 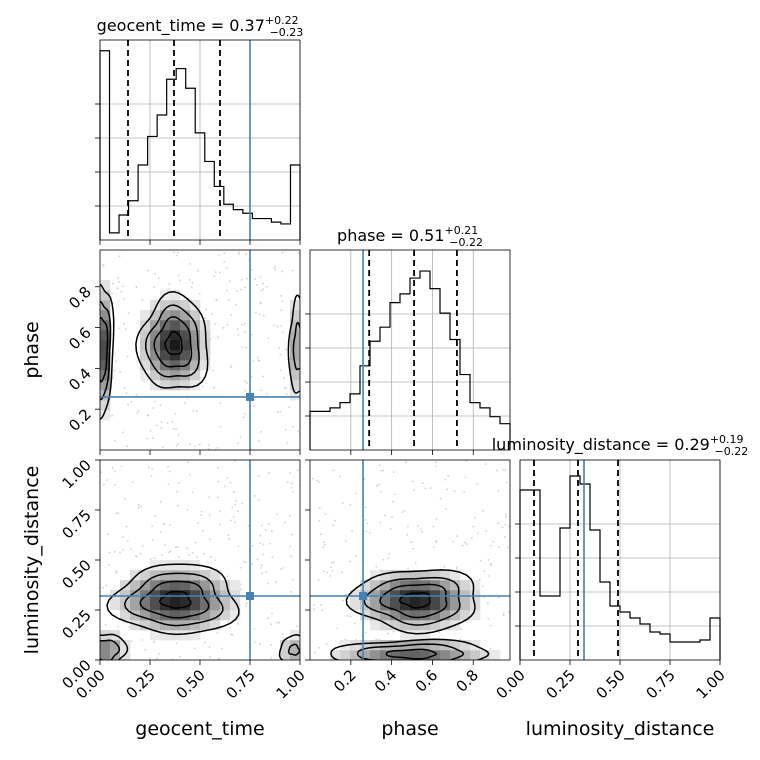 What do you see at coordinates (199, 729) in the screenshot?
I see `xlabel-geocent-time: geocent_time` at bounding box center [199, 729].